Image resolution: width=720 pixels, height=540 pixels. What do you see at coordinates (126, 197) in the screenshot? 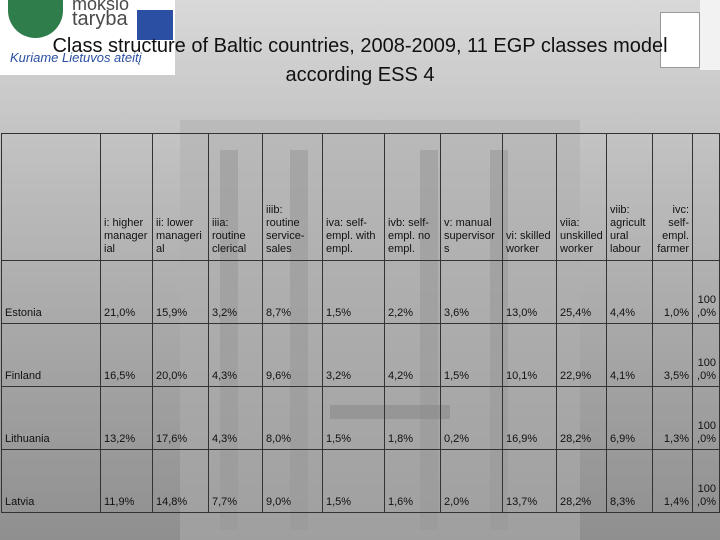
I see `header-cell: i: higher managerial` at bounding box center [126, 197].